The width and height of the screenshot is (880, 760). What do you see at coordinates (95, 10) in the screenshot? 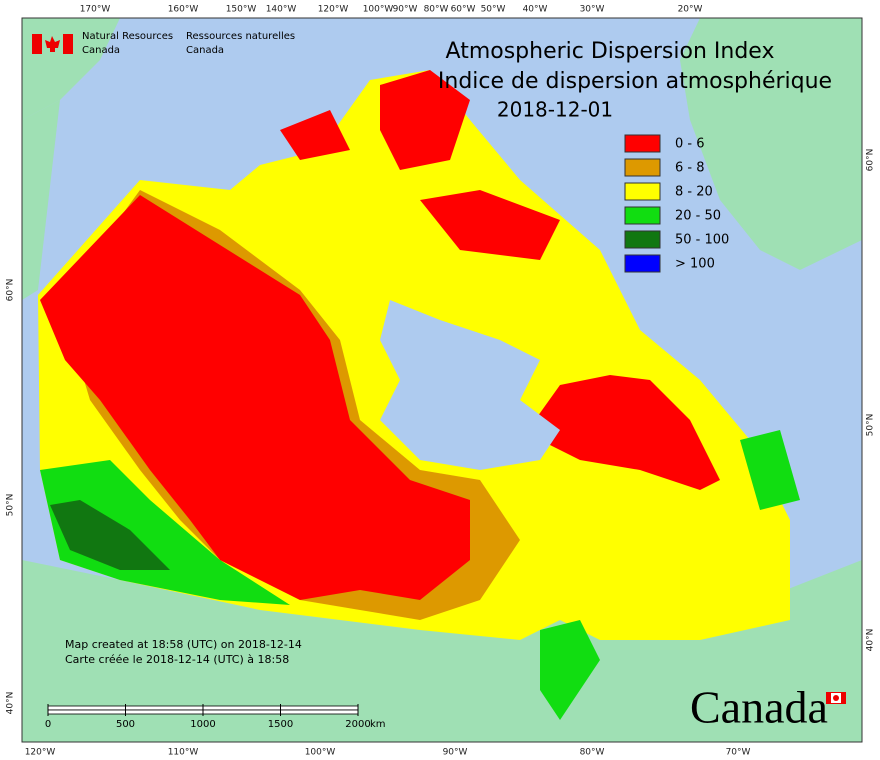
I see `longitude-label: 170°W` at bounding box center [95, 10].